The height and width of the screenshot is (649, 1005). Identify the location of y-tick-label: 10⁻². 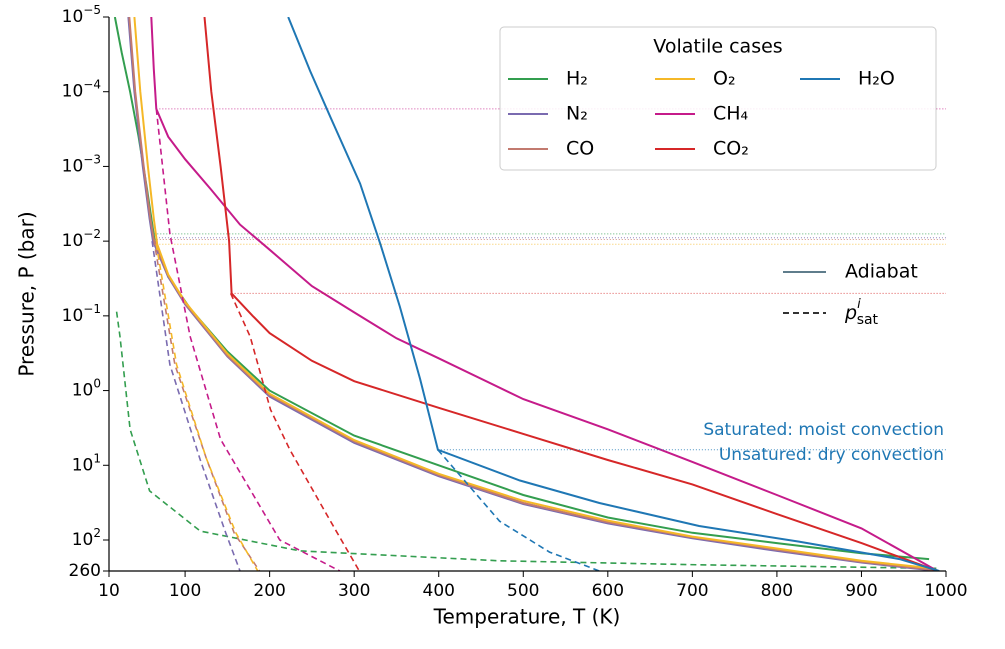
(81, 239).